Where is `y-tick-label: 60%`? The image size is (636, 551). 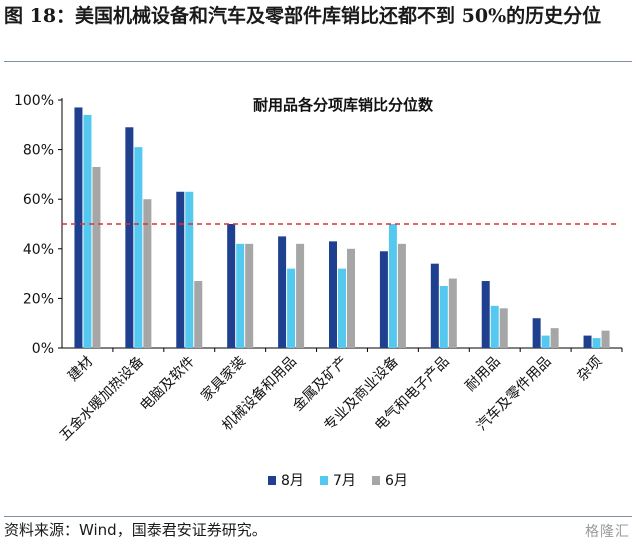
y-tick-label: 60% is located at coordinates (38, 200).